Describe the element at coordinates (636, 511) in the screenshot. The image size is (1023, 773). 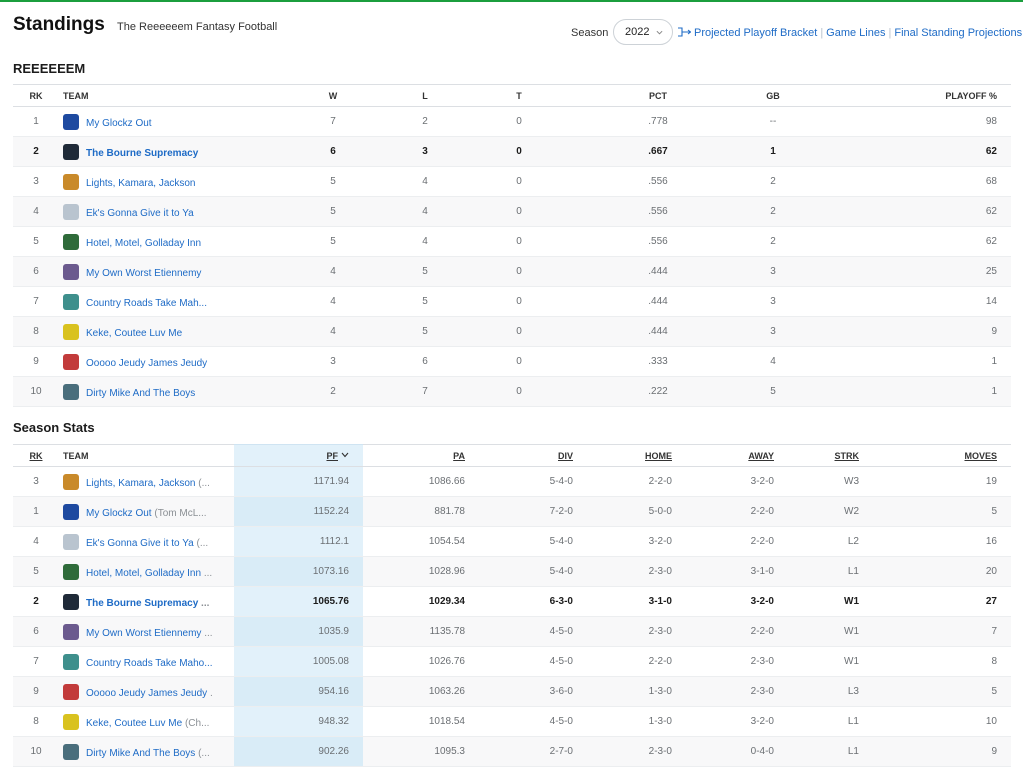
I see `home-record-cell: 5-0-0` at that location.